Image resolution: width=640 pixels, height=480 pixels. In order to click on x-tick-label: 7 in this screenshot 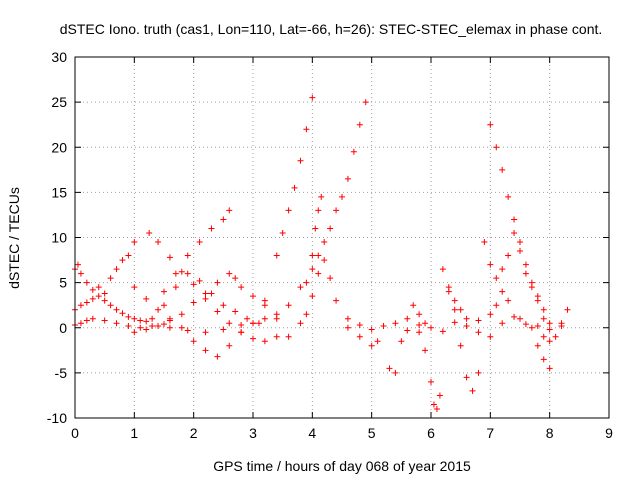, I will do `click(490, 433)`.